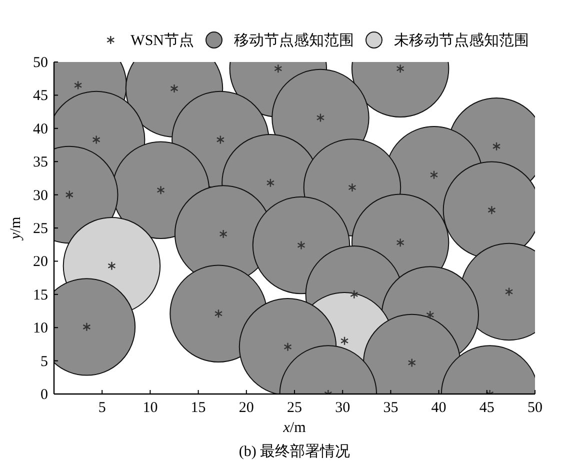 The height and width of the screenshot is (470, 565). What do you see at coordinates (40, 196) in the screenshot?
I see `y-tick-label: 30` at bounding box center [40, 196].